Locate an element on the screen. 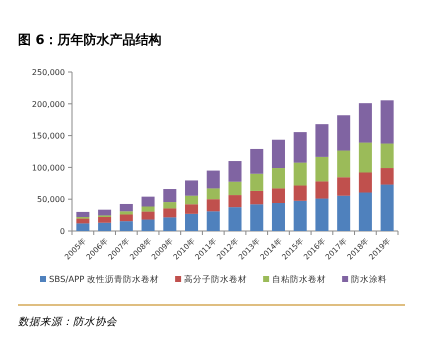  legend-label: SBS/APP 改性沥青防水卷材 is located at coordinates (104, 279).